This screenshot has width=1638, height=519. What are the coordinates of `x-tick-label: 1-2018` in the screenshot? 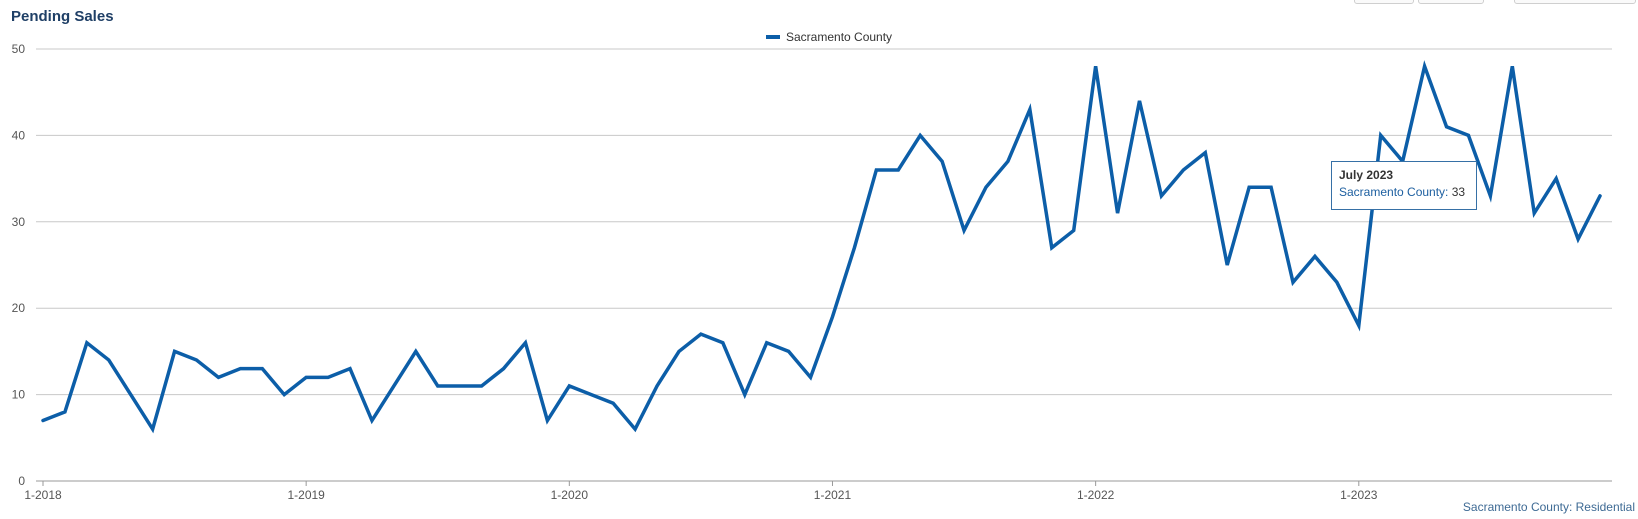 It's located at (43, 495).